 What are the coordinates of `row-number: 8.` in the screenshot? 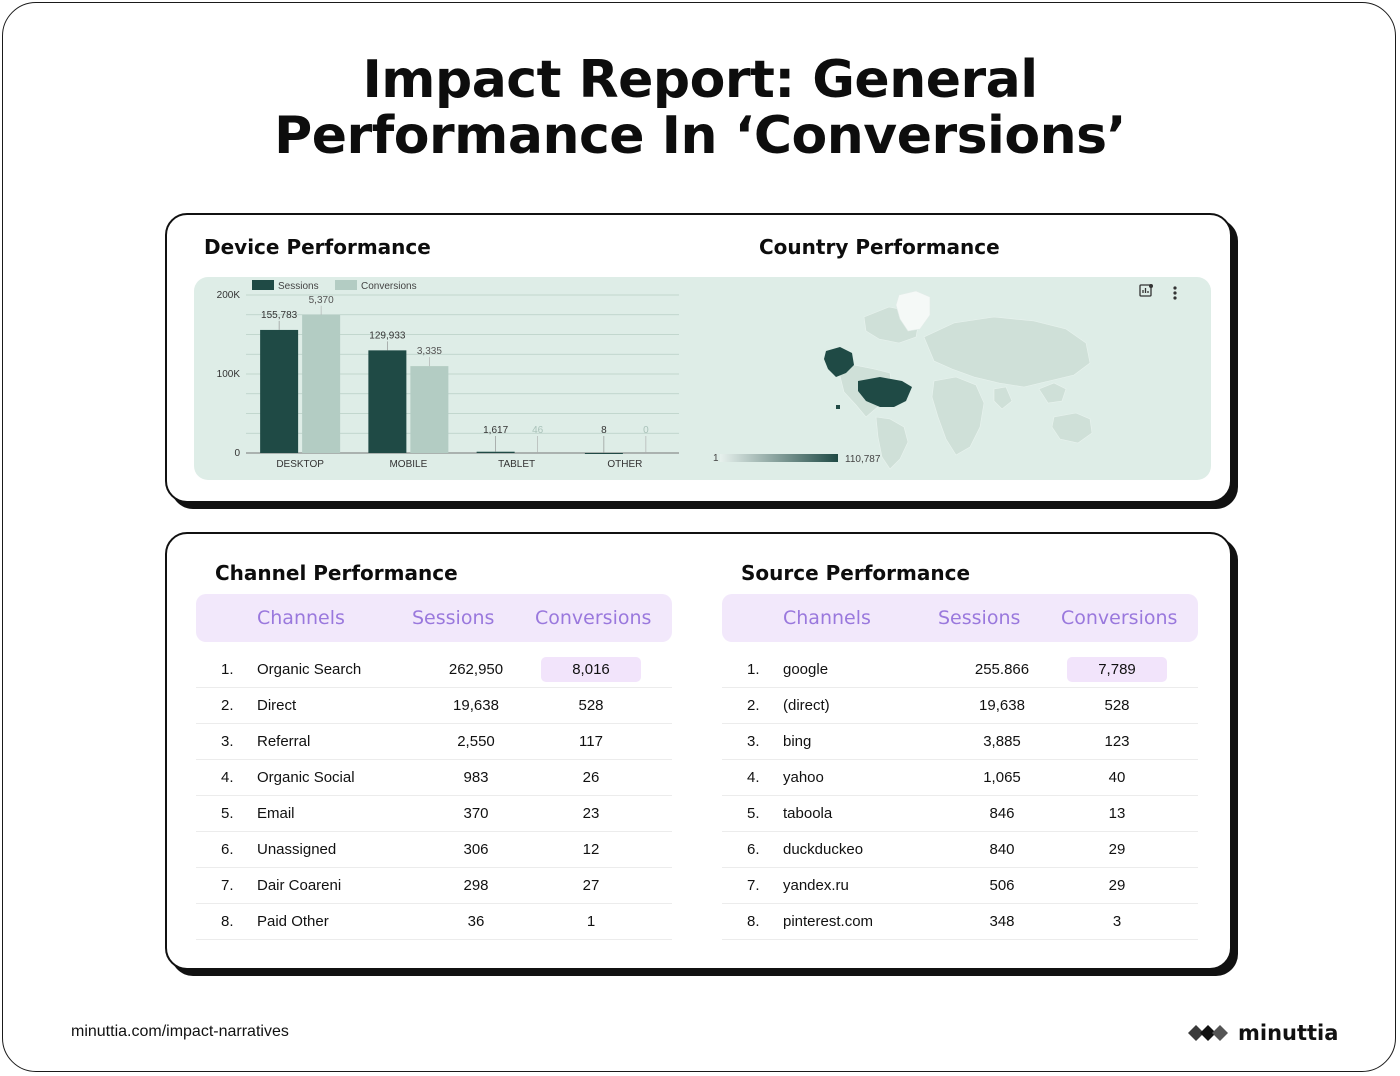 It's located at (753, 921).